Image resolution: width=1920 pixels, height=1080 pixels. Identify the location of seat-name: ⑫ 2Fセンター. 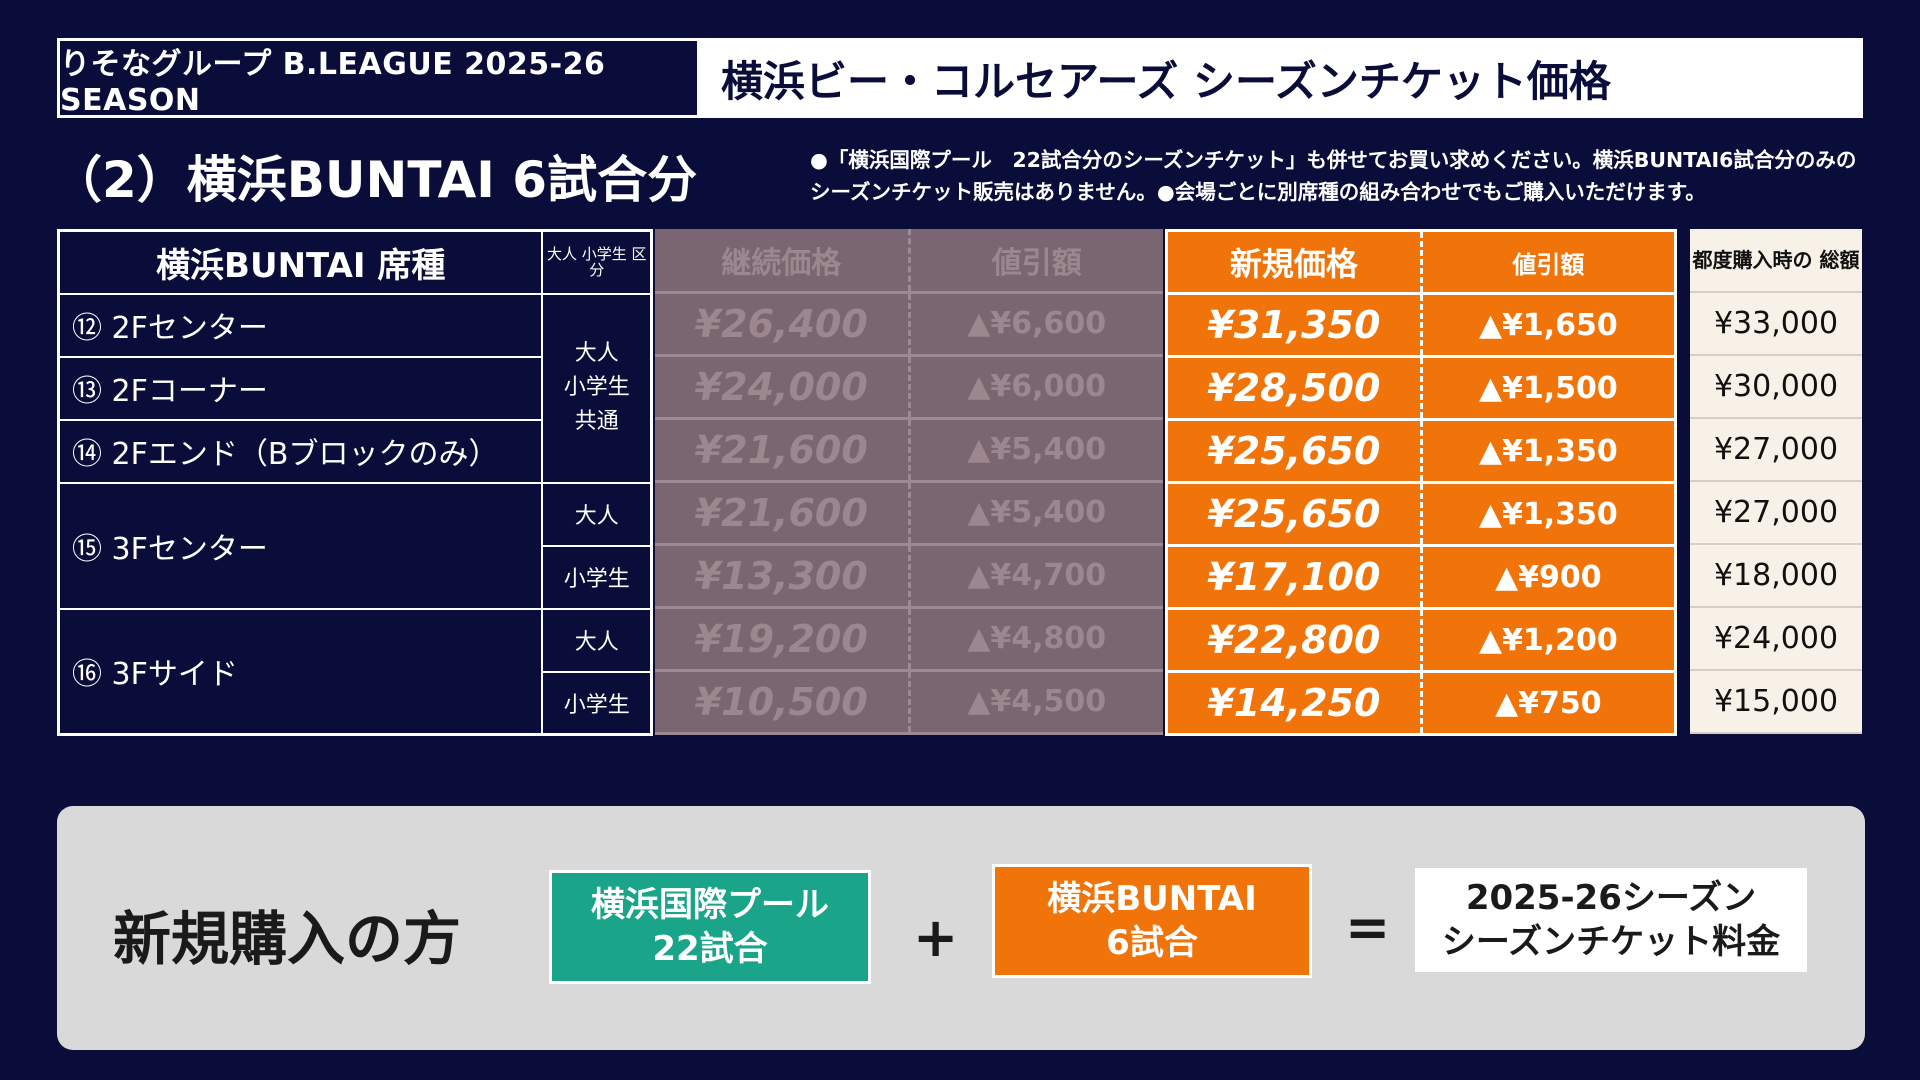
(300, 325).